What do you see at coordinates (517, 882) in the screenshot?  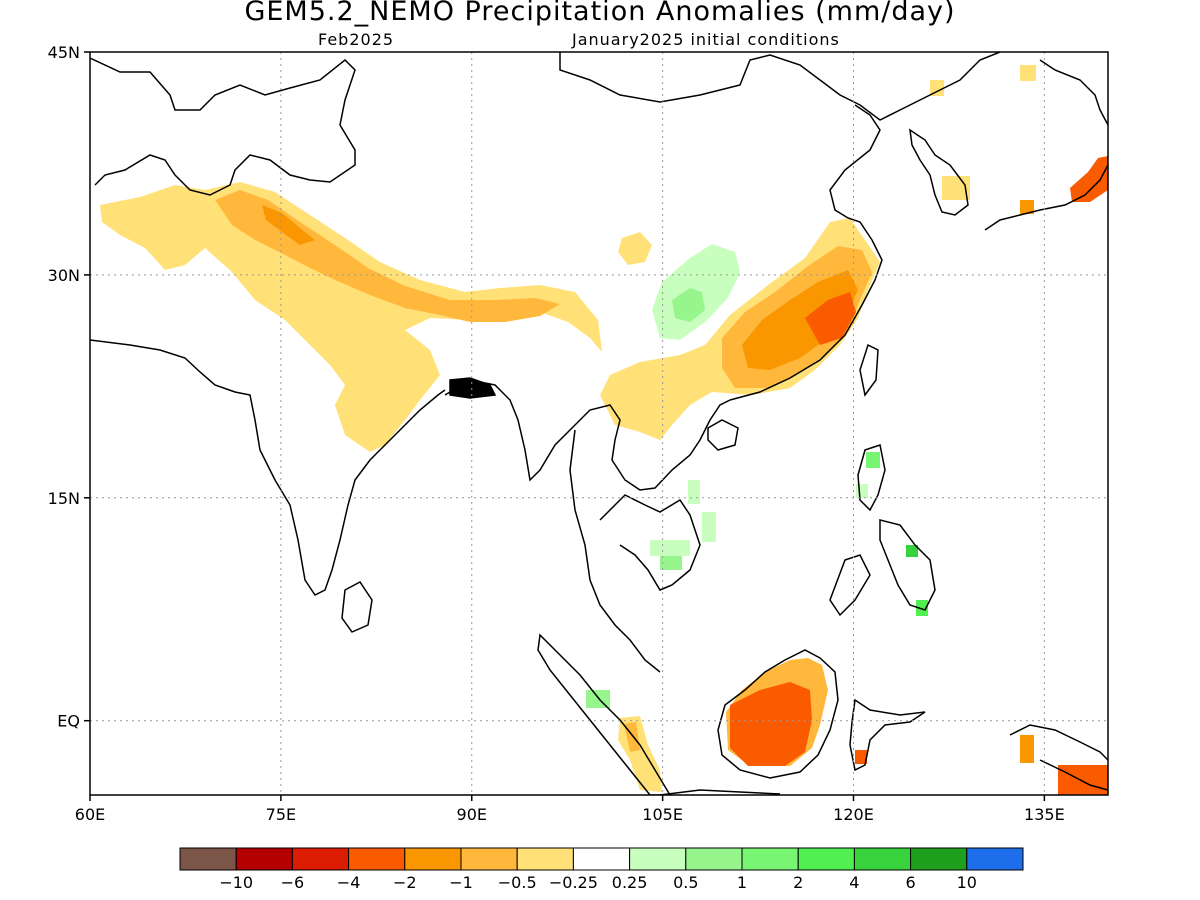 I see `colorbar-label: −0.5` at bounding box center [517, 882].